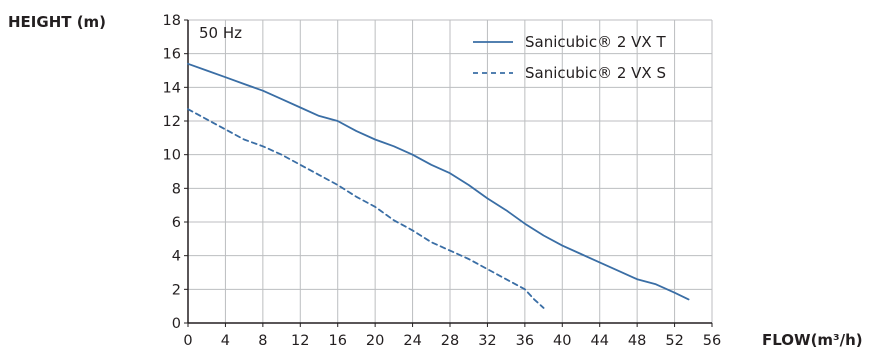 Image resolution: width=869 pixels, height=352 pixels. I want to click on frequency-note: 50 Hz, so click(220, 33).